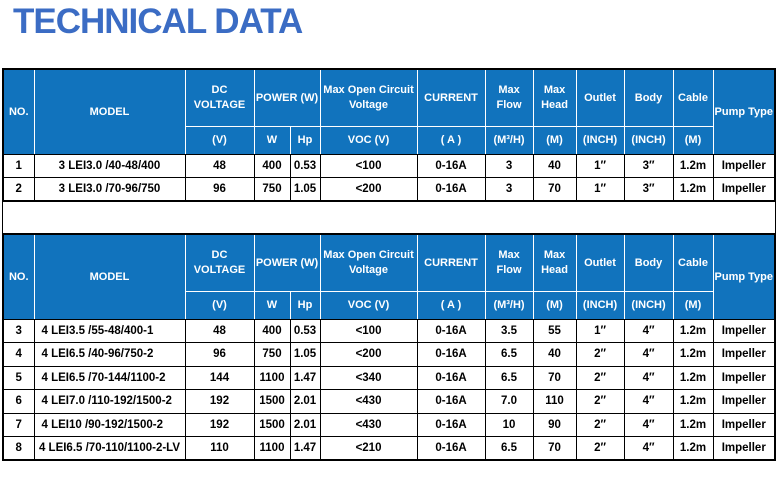  What do you see at coordinates (18, 354) in the screenshot?
I see `data-cell: 4` at bounding box center [18, 354].